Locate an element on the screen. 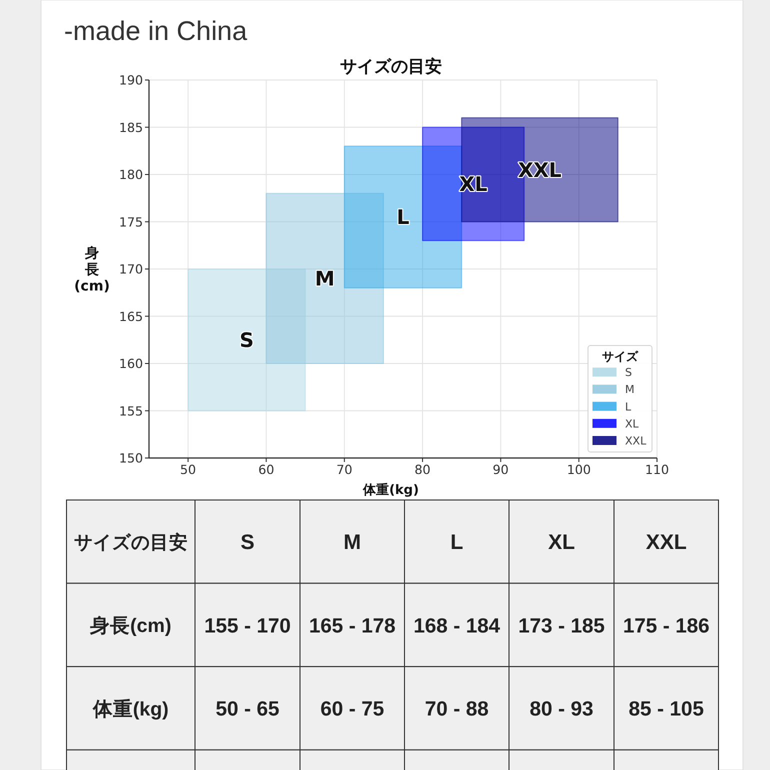 This screenshot has height=770, width=770. category-label: S is located at coordinates (247, 542).